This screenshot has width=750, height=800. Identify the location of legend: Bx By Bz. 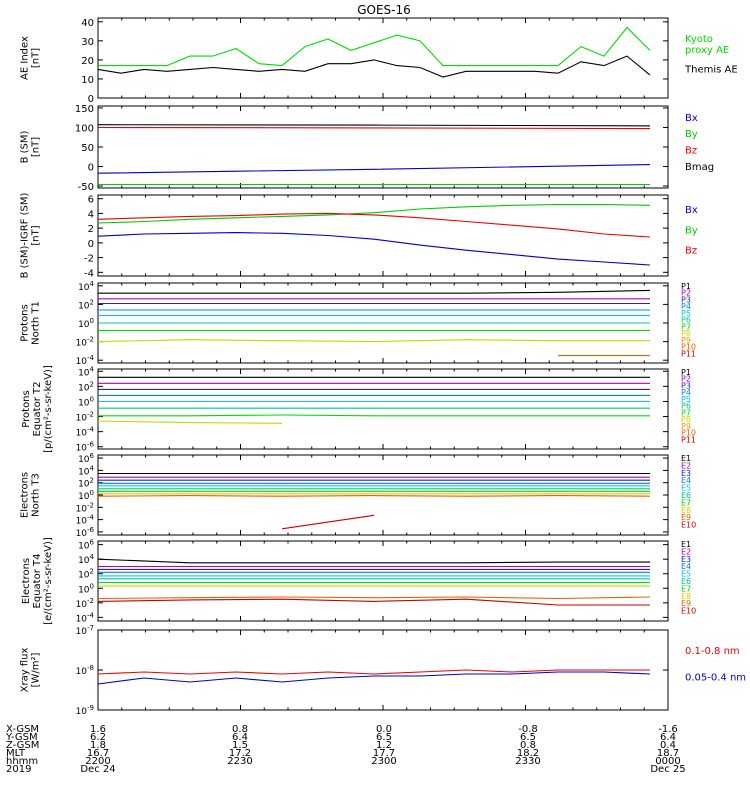
(691, 231).